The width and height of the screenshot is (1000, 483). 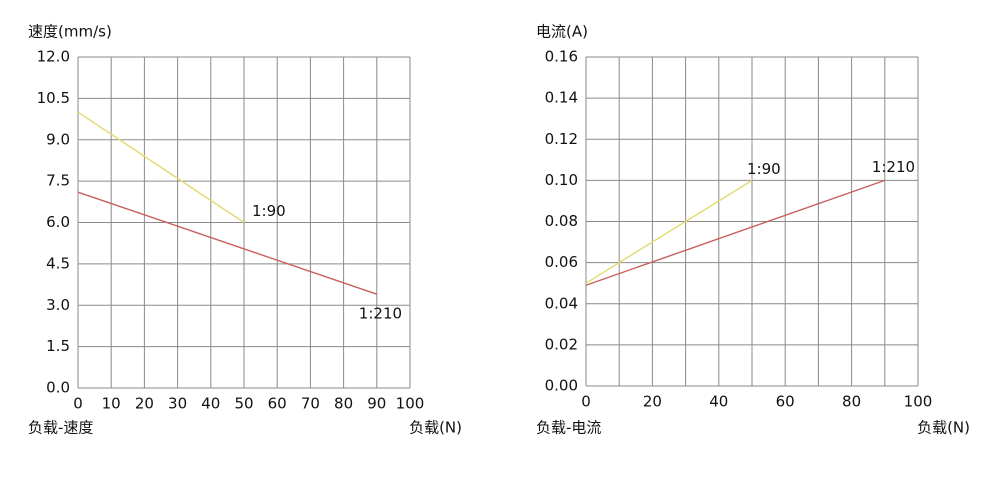 I want to click on y-axis-label: 速度(mm/s), so click(x=70, y=32).